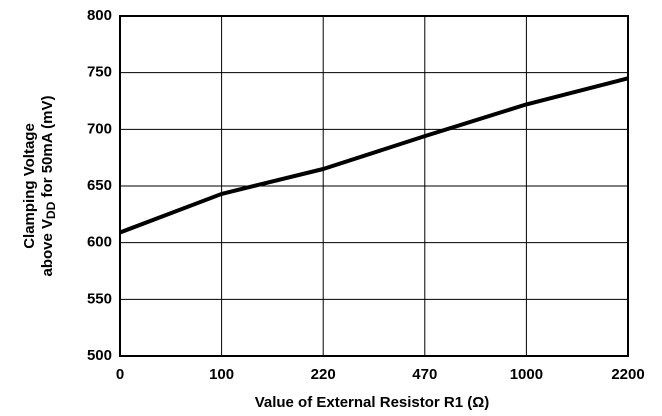  I want to click on x-tick-label: 2200, so click(627, 374).